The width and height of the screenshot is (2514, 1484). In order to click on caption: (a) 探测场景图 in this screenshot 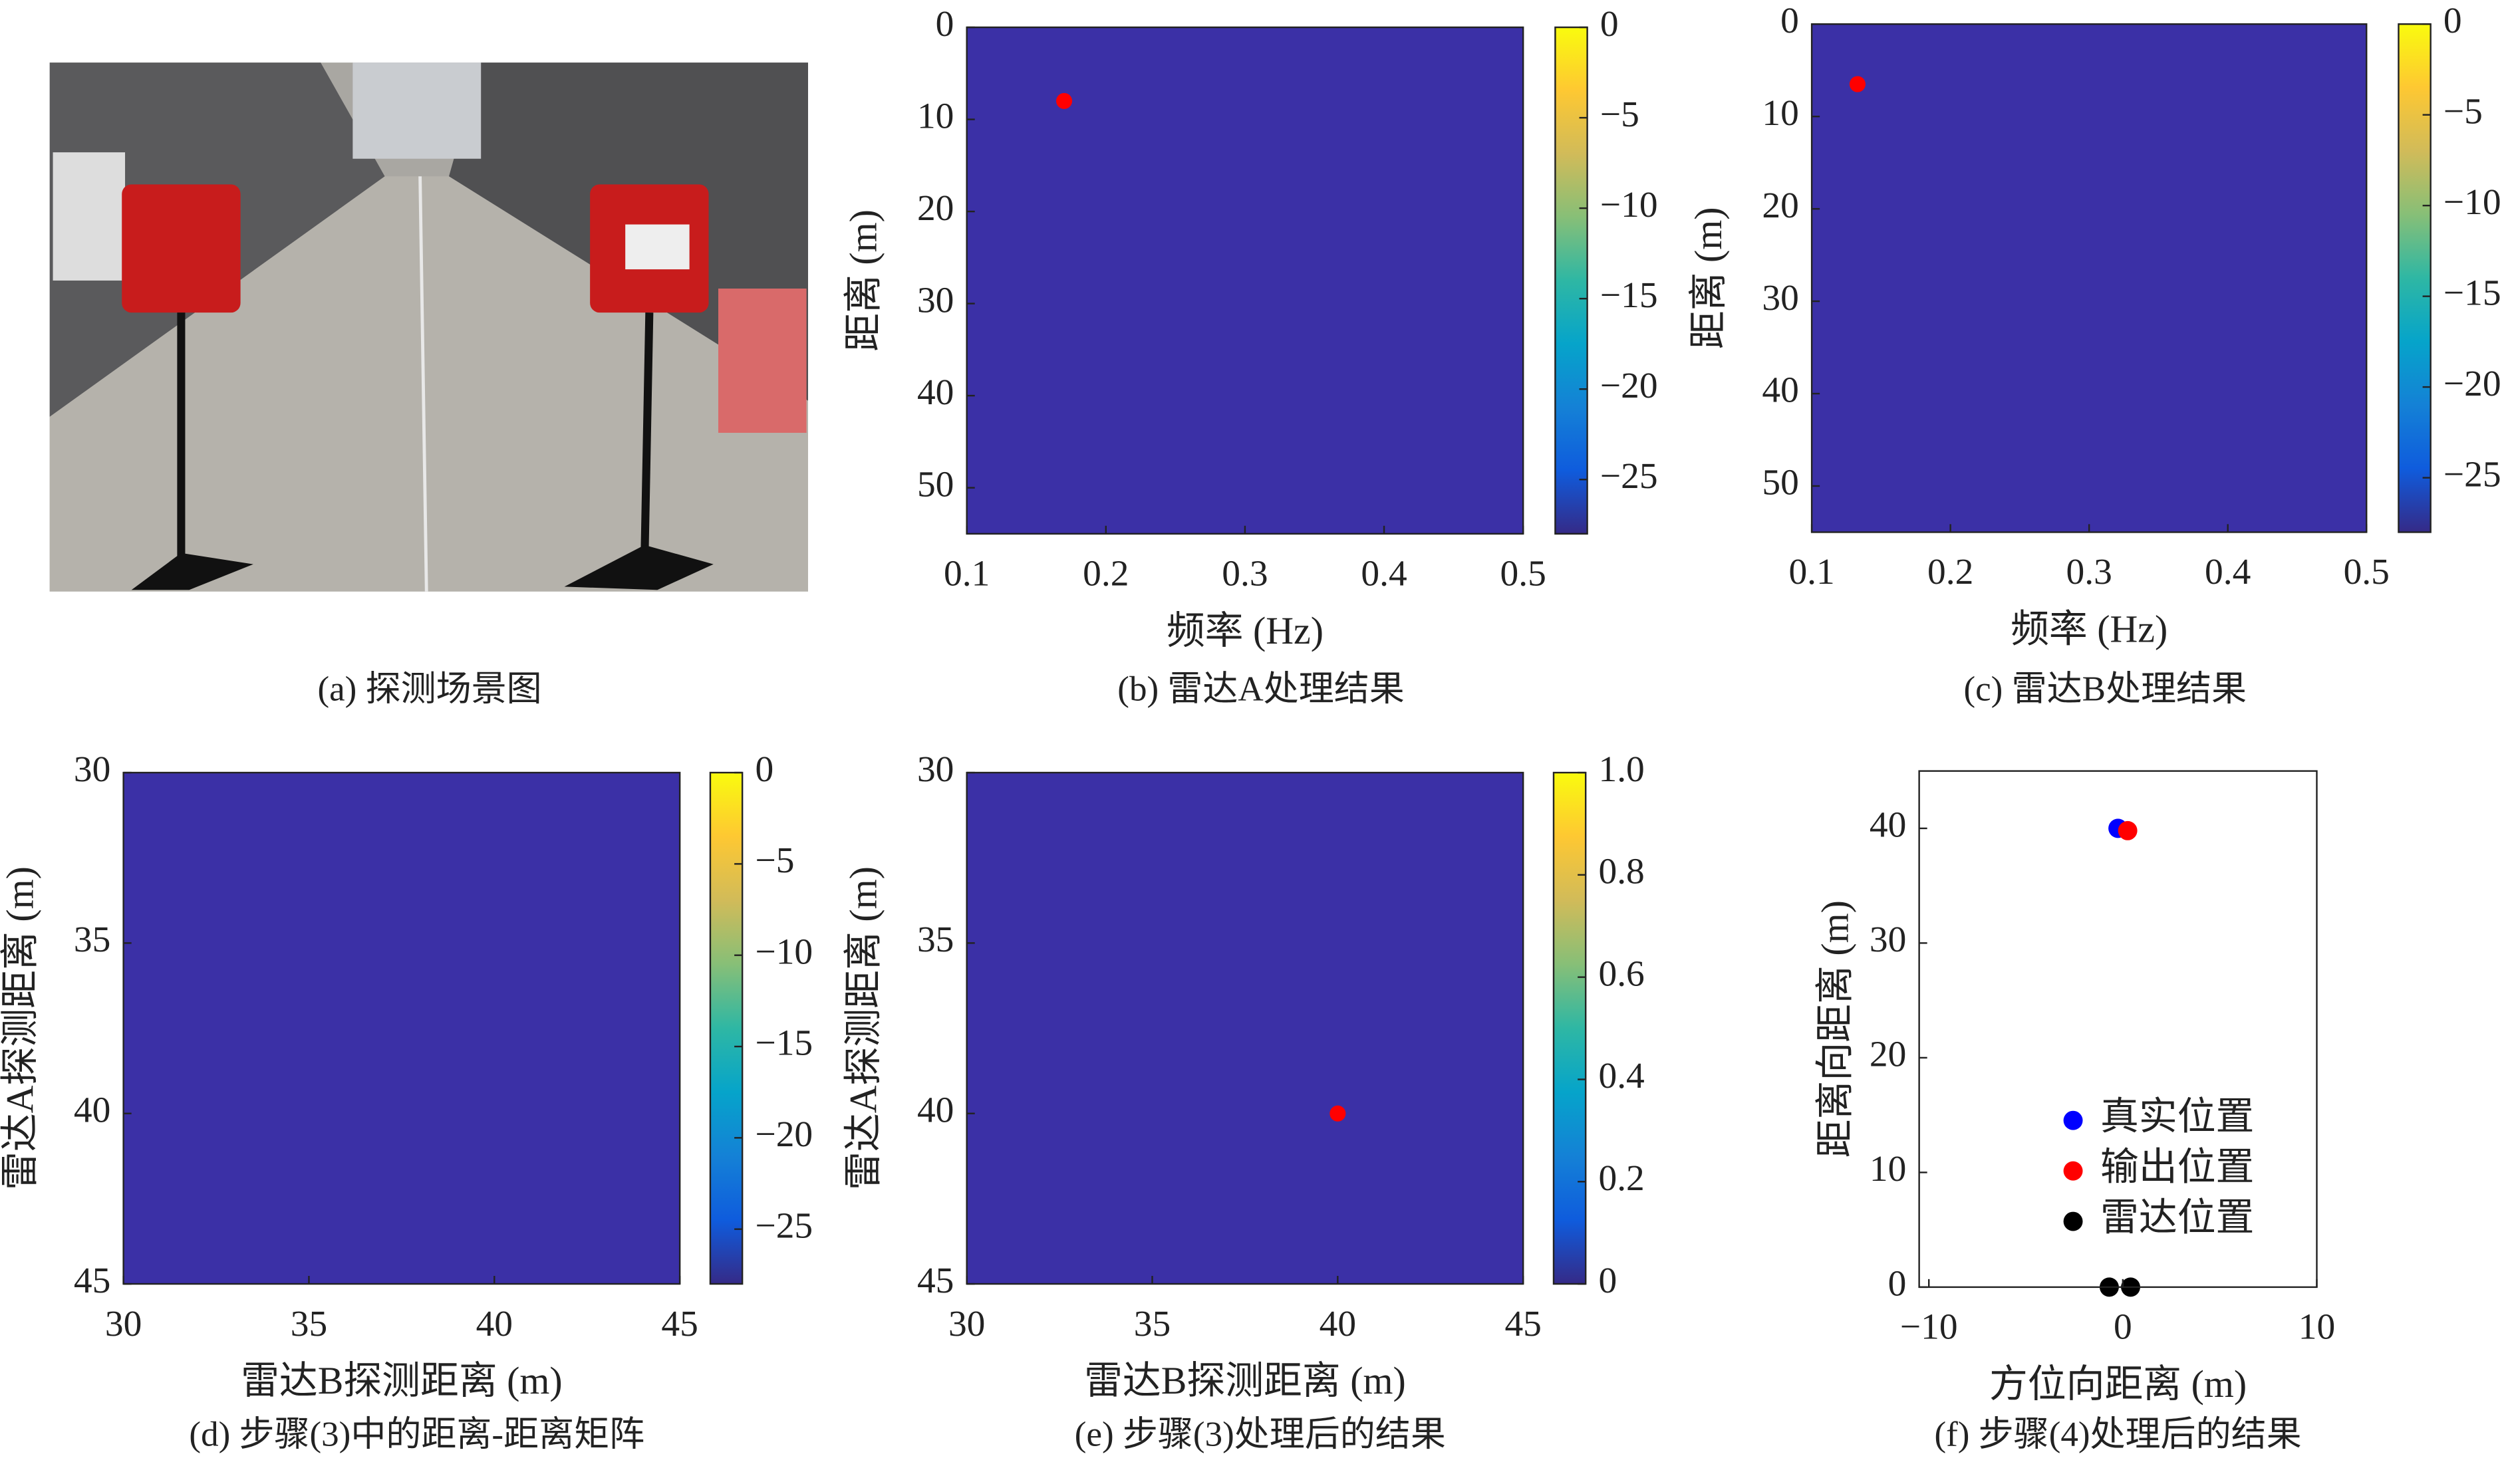, I will do `click(429, 689)`.